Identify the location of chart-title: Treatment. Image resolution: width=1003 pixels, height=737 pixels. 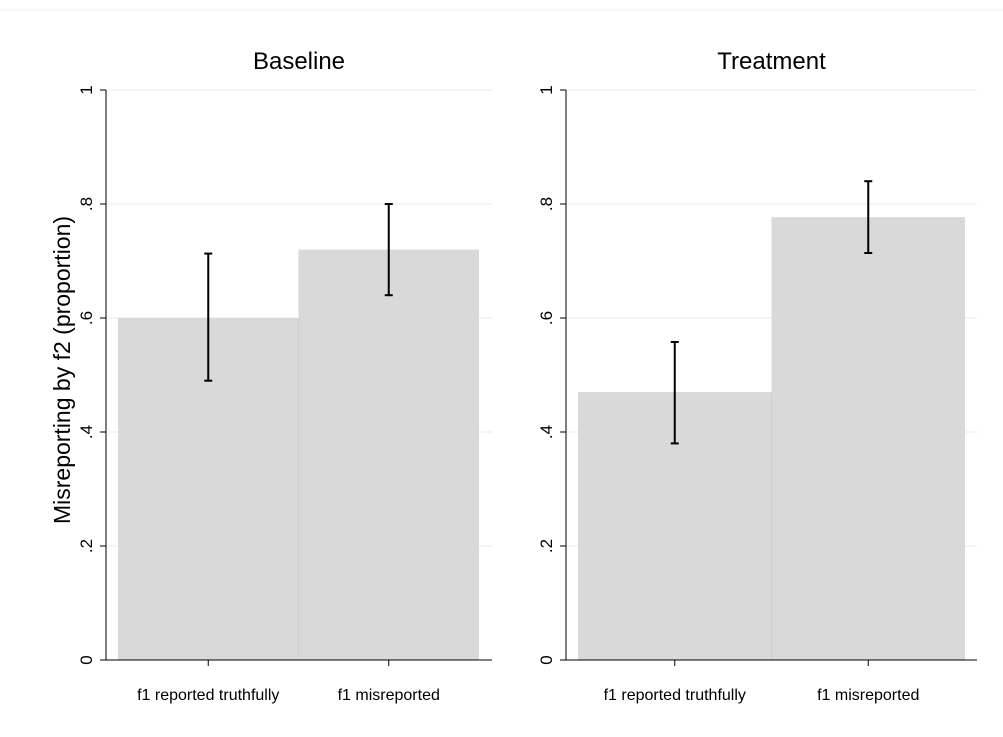
(771, 61).